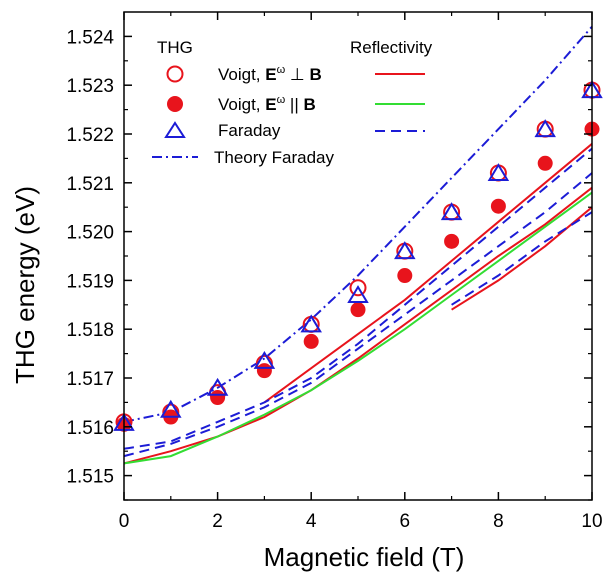 The height and width of the screenshot is (574, 613). I want to click on legend-reflectivity-header: Reflectivity, so click(391, 47).